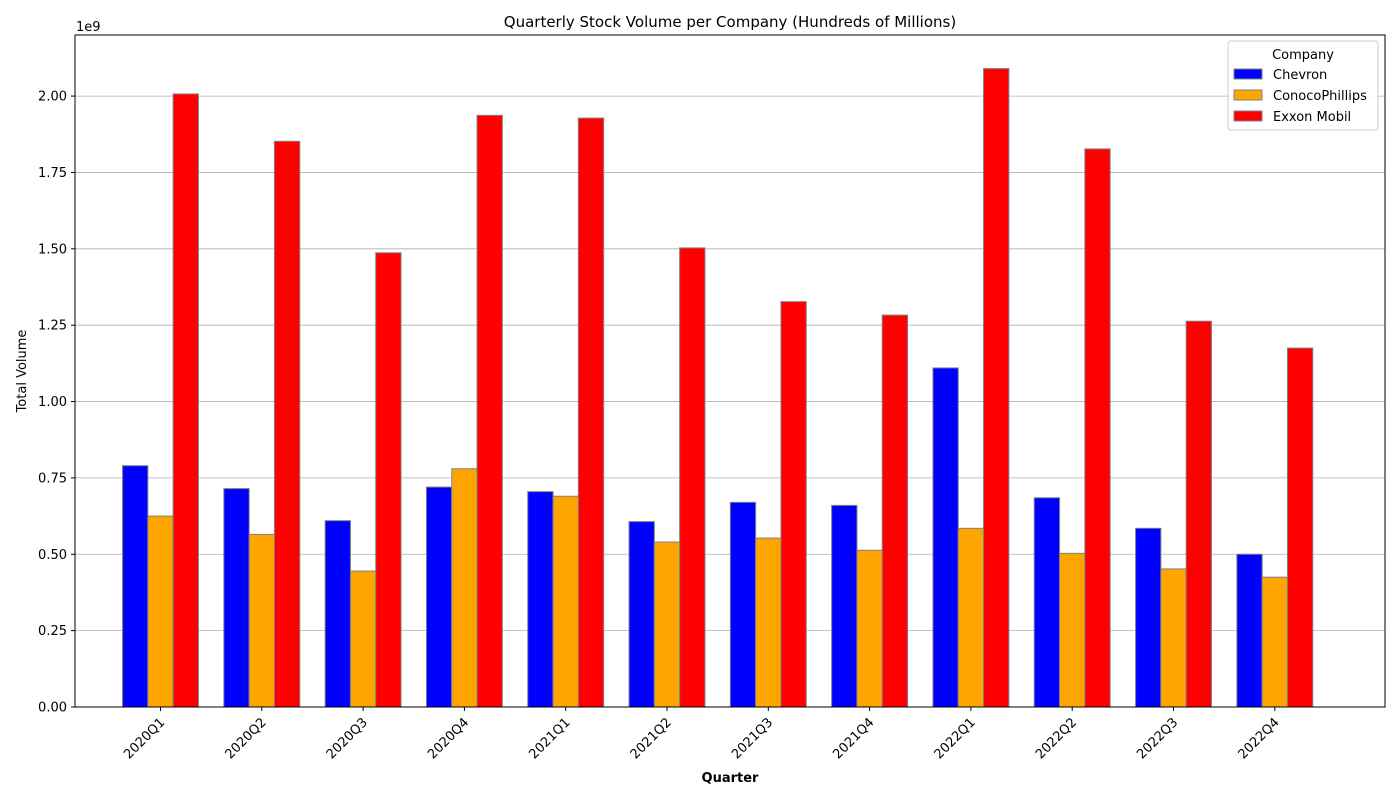 The height and width of the screenshot is (800, 1400). Describe the element at coordinates (731, 778) in the screenshot. I see `x-axis-label: Quarter` at that location.